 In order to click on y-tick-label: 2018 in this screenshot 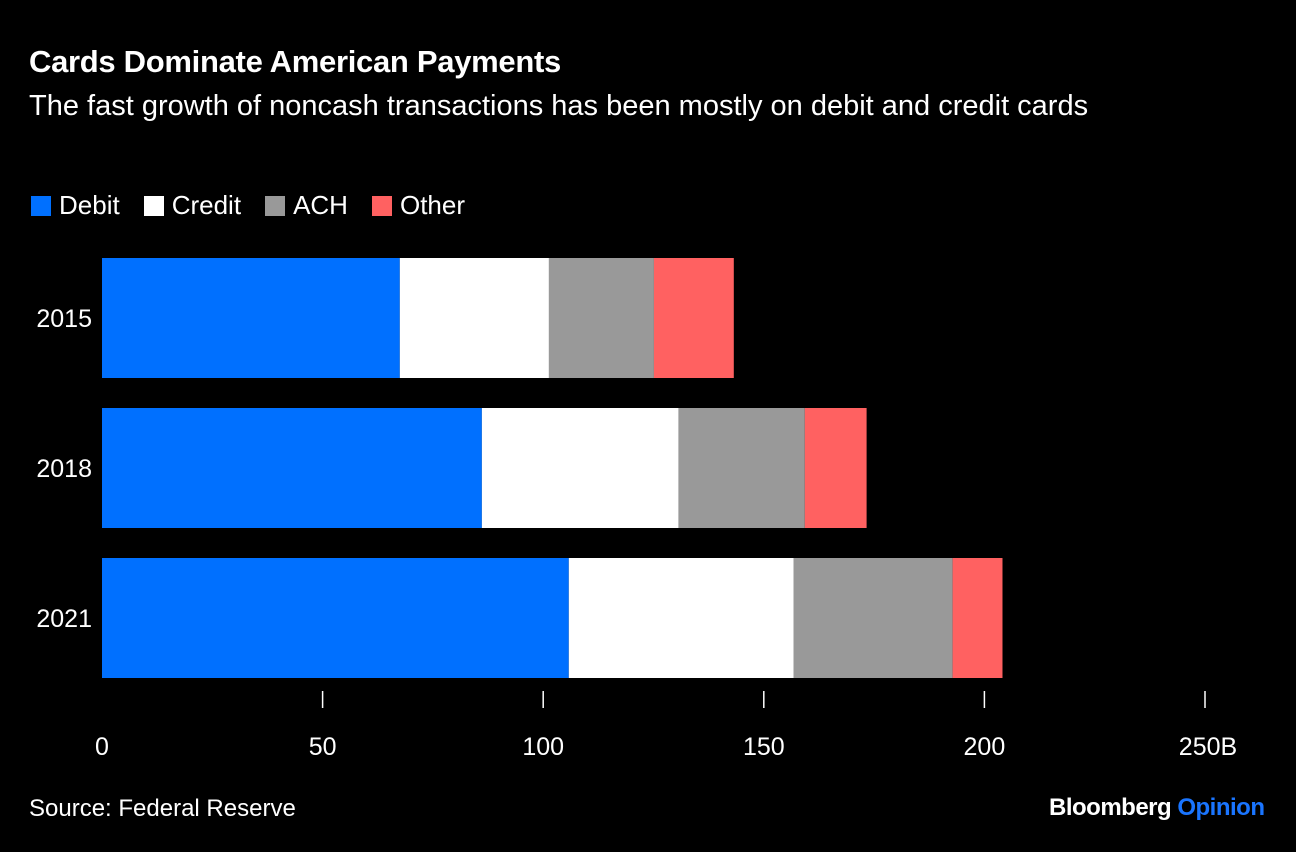, I will do `click(64, 469)`.